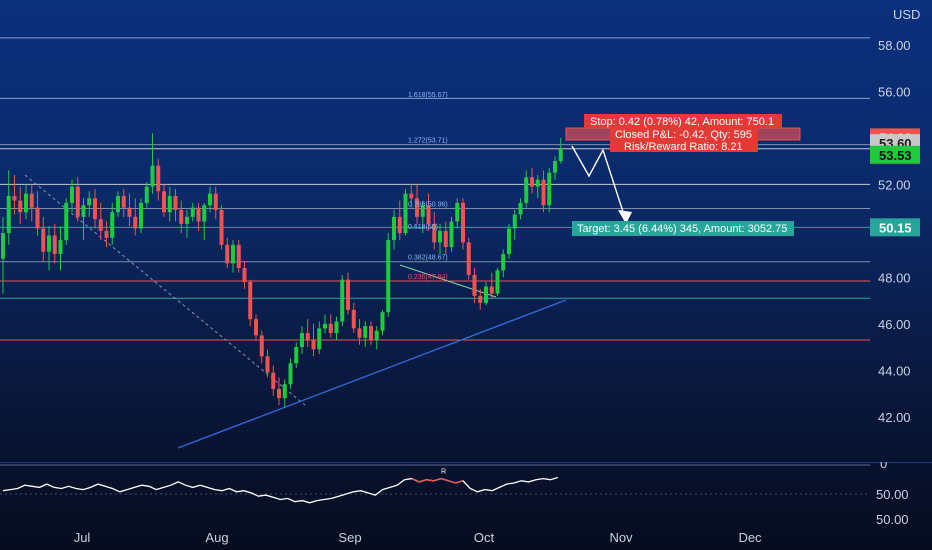 The width and height of the screenshot is (932, 550). Describe the element at coordinates (883, 466) in the screenshot. I see `oscillator-top-tick: 0` at that location.